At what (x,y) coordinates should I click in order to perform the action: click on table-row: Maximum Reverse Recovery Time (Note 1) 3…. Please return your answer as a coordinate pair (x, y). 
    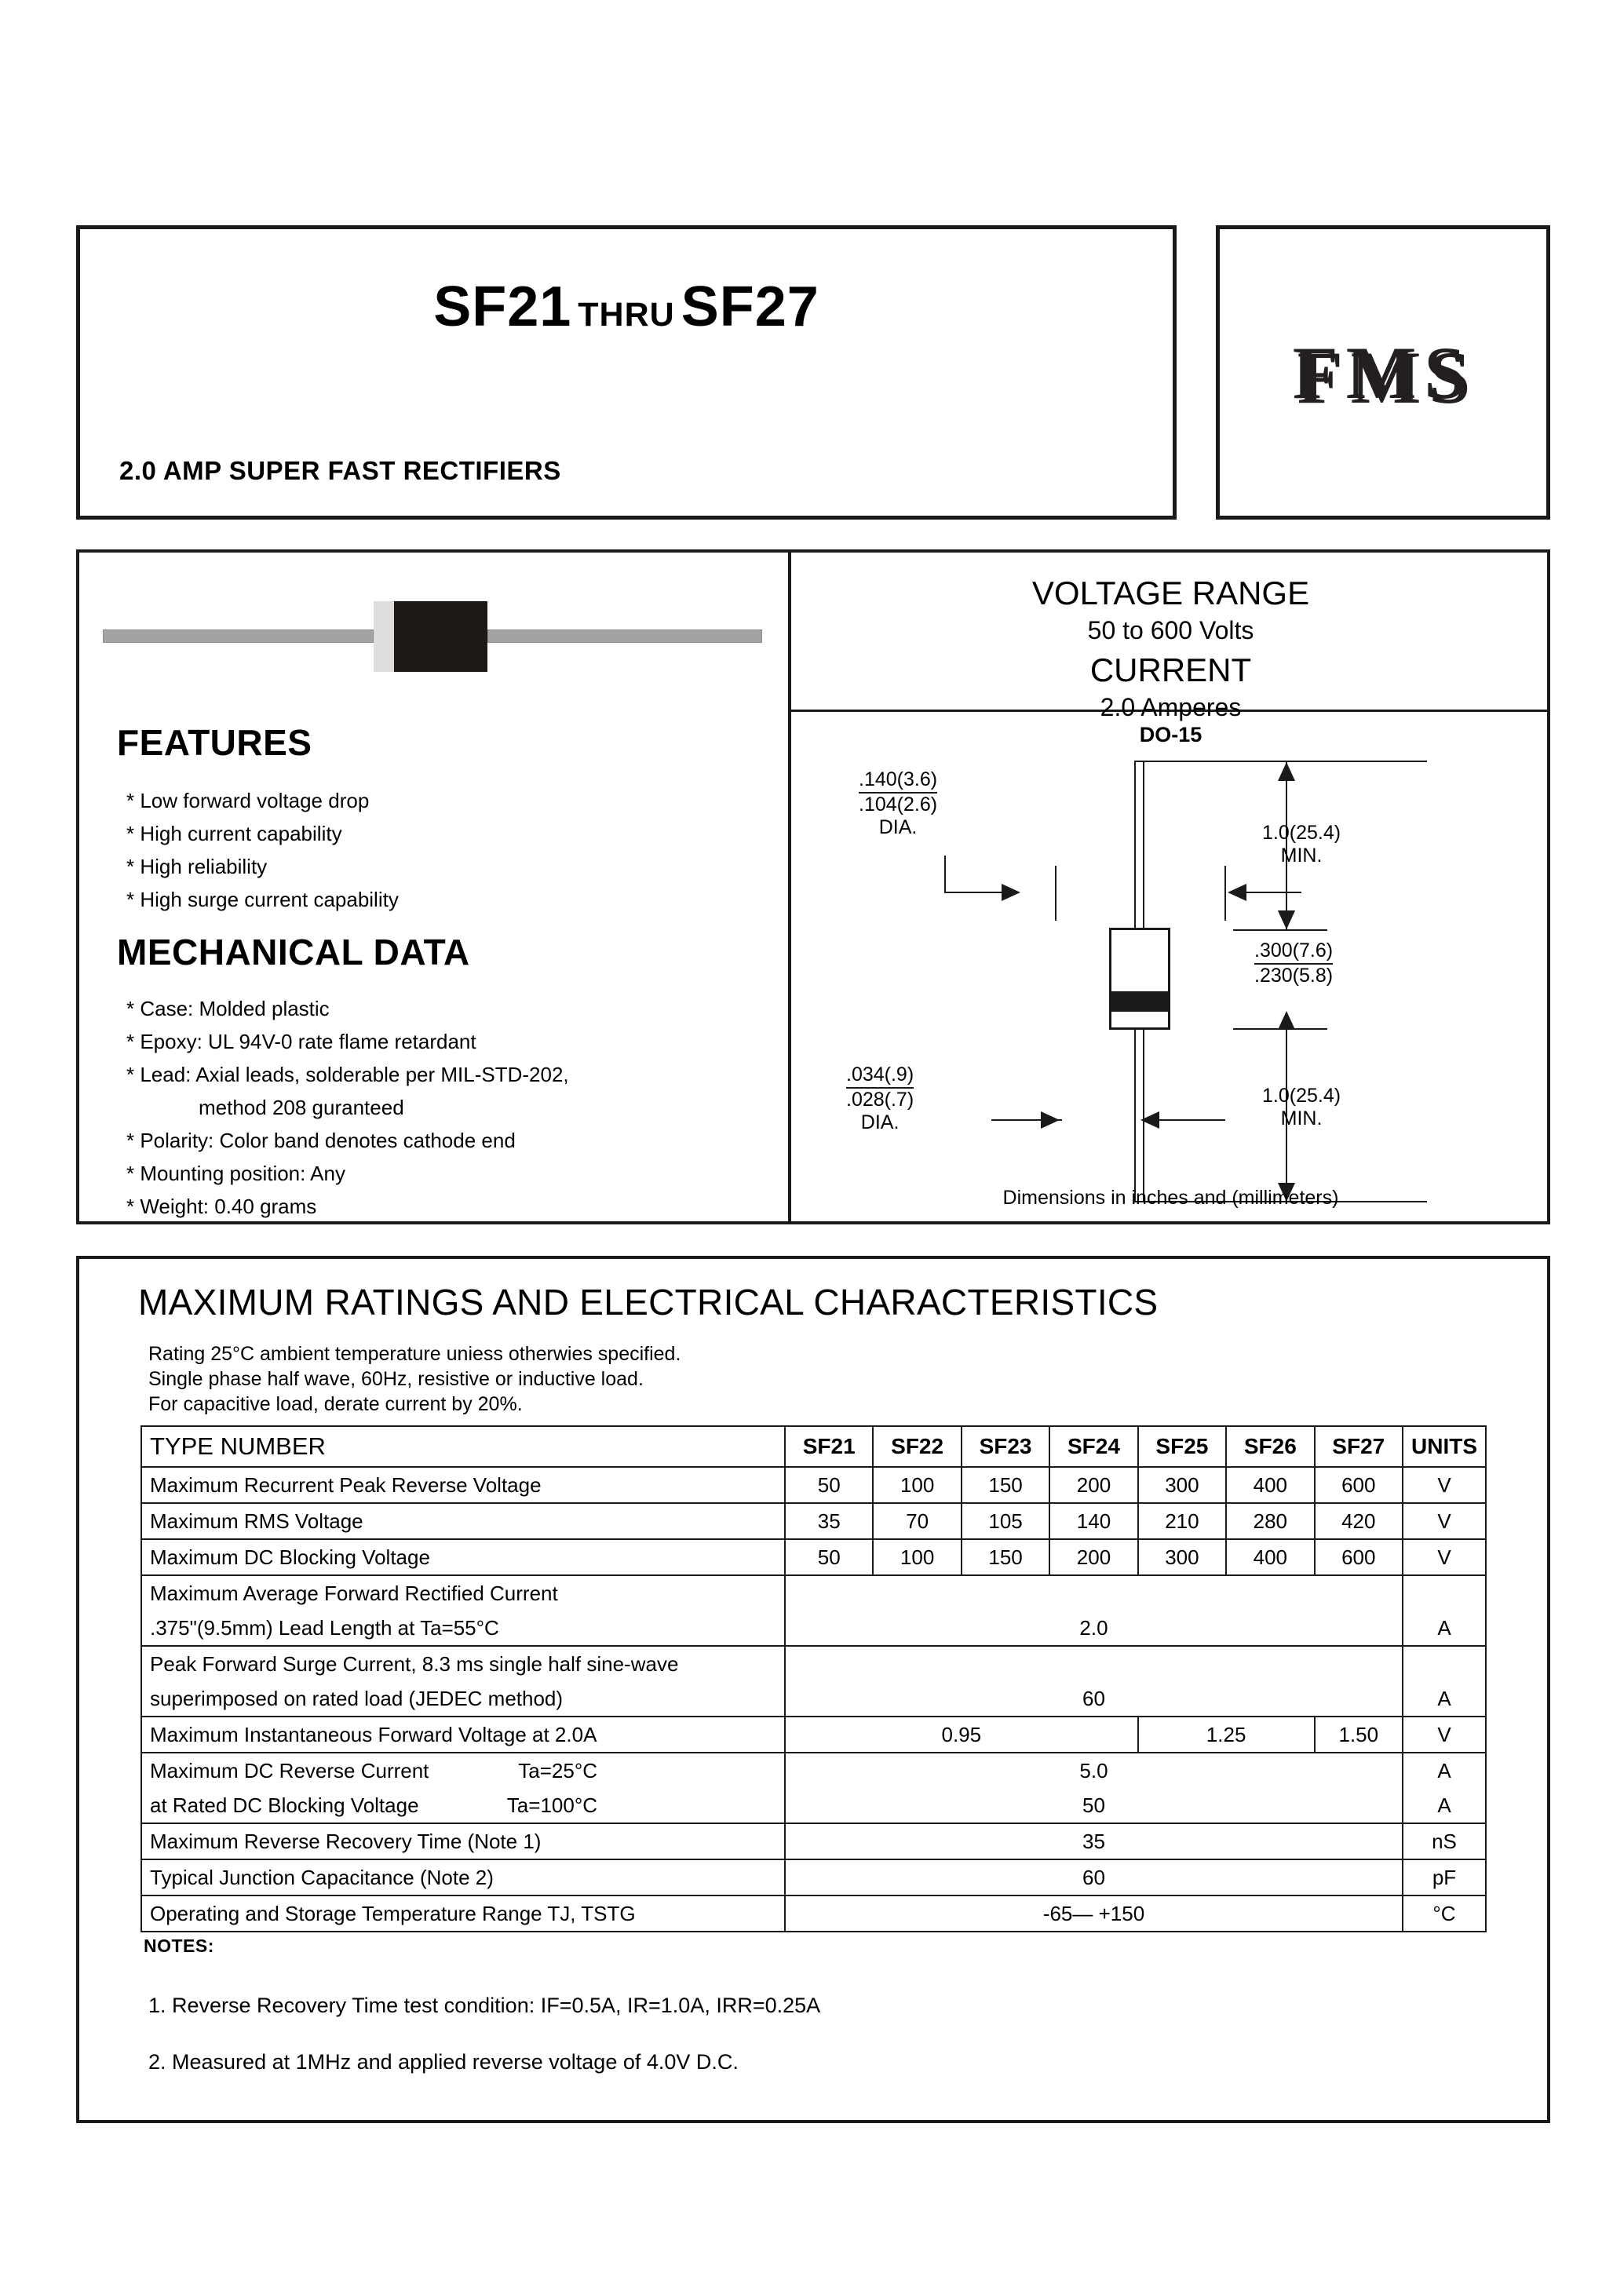
    Looking at the image, I should click on (814, 1841).